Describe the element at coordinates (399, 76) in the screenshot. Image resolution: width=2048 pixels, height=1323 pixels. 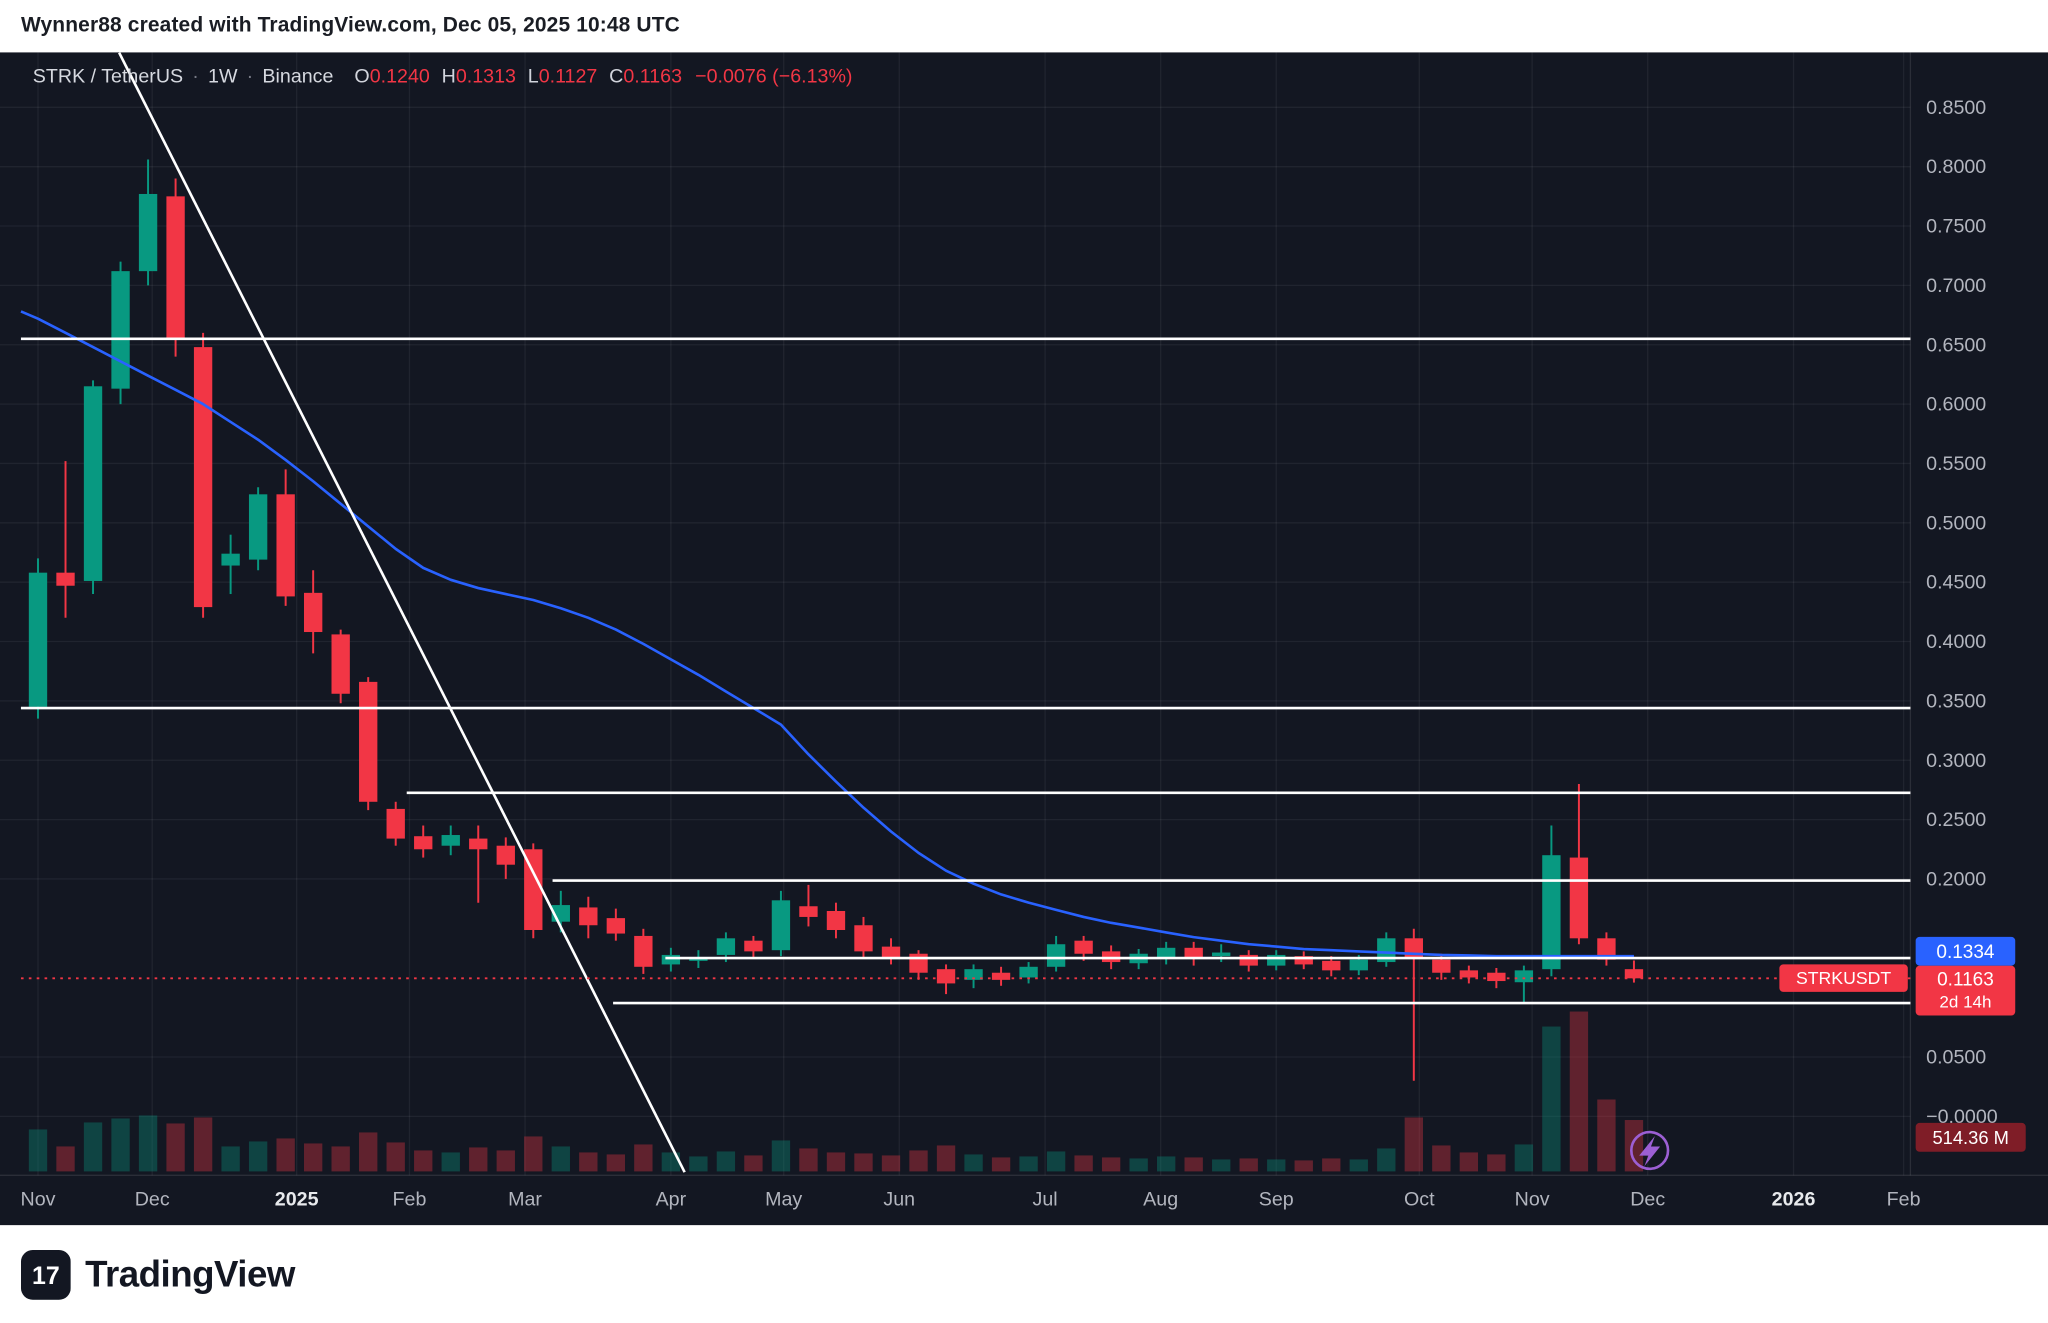
I see `open-value: 0.1240` at that location.